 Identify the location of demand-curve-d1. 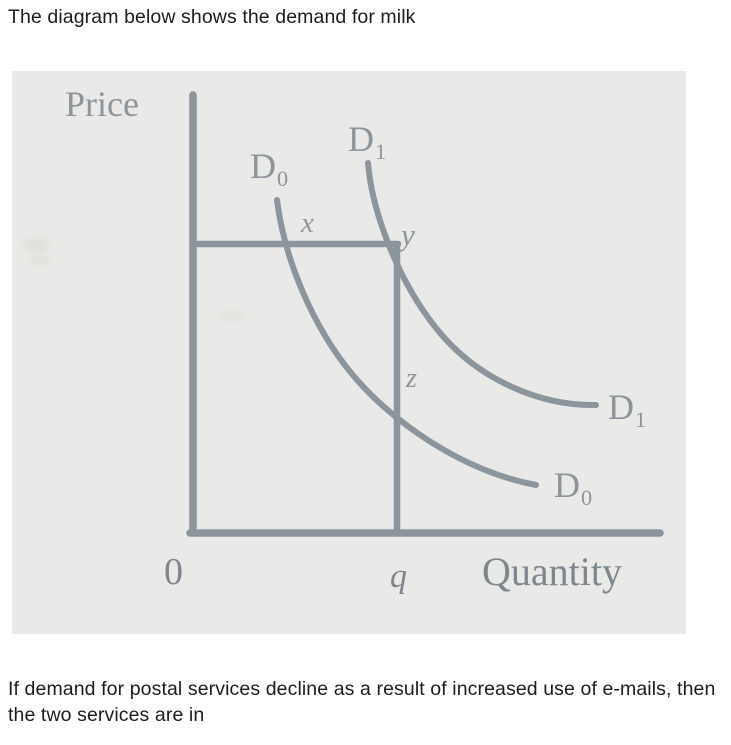
(482, 284).